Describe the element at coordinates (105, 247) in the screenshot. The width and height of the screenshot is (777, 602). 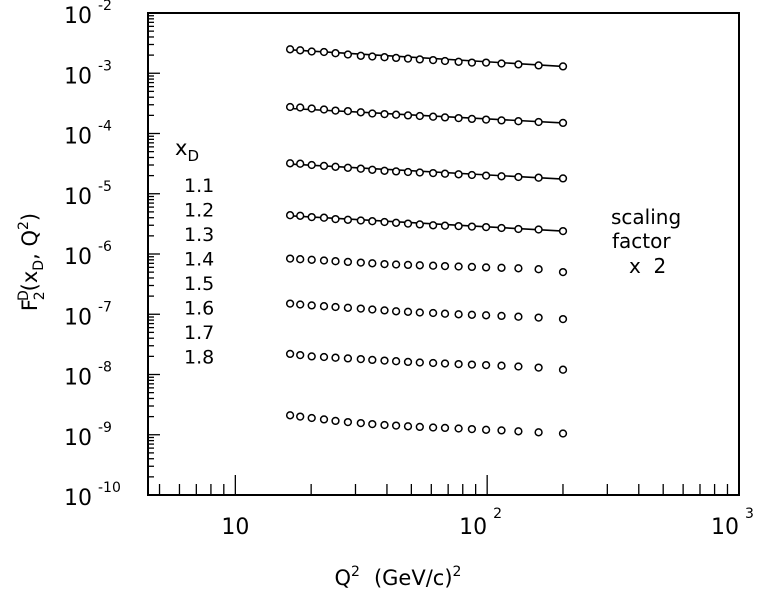
I see `y-tick-exponent: -6` at that location.